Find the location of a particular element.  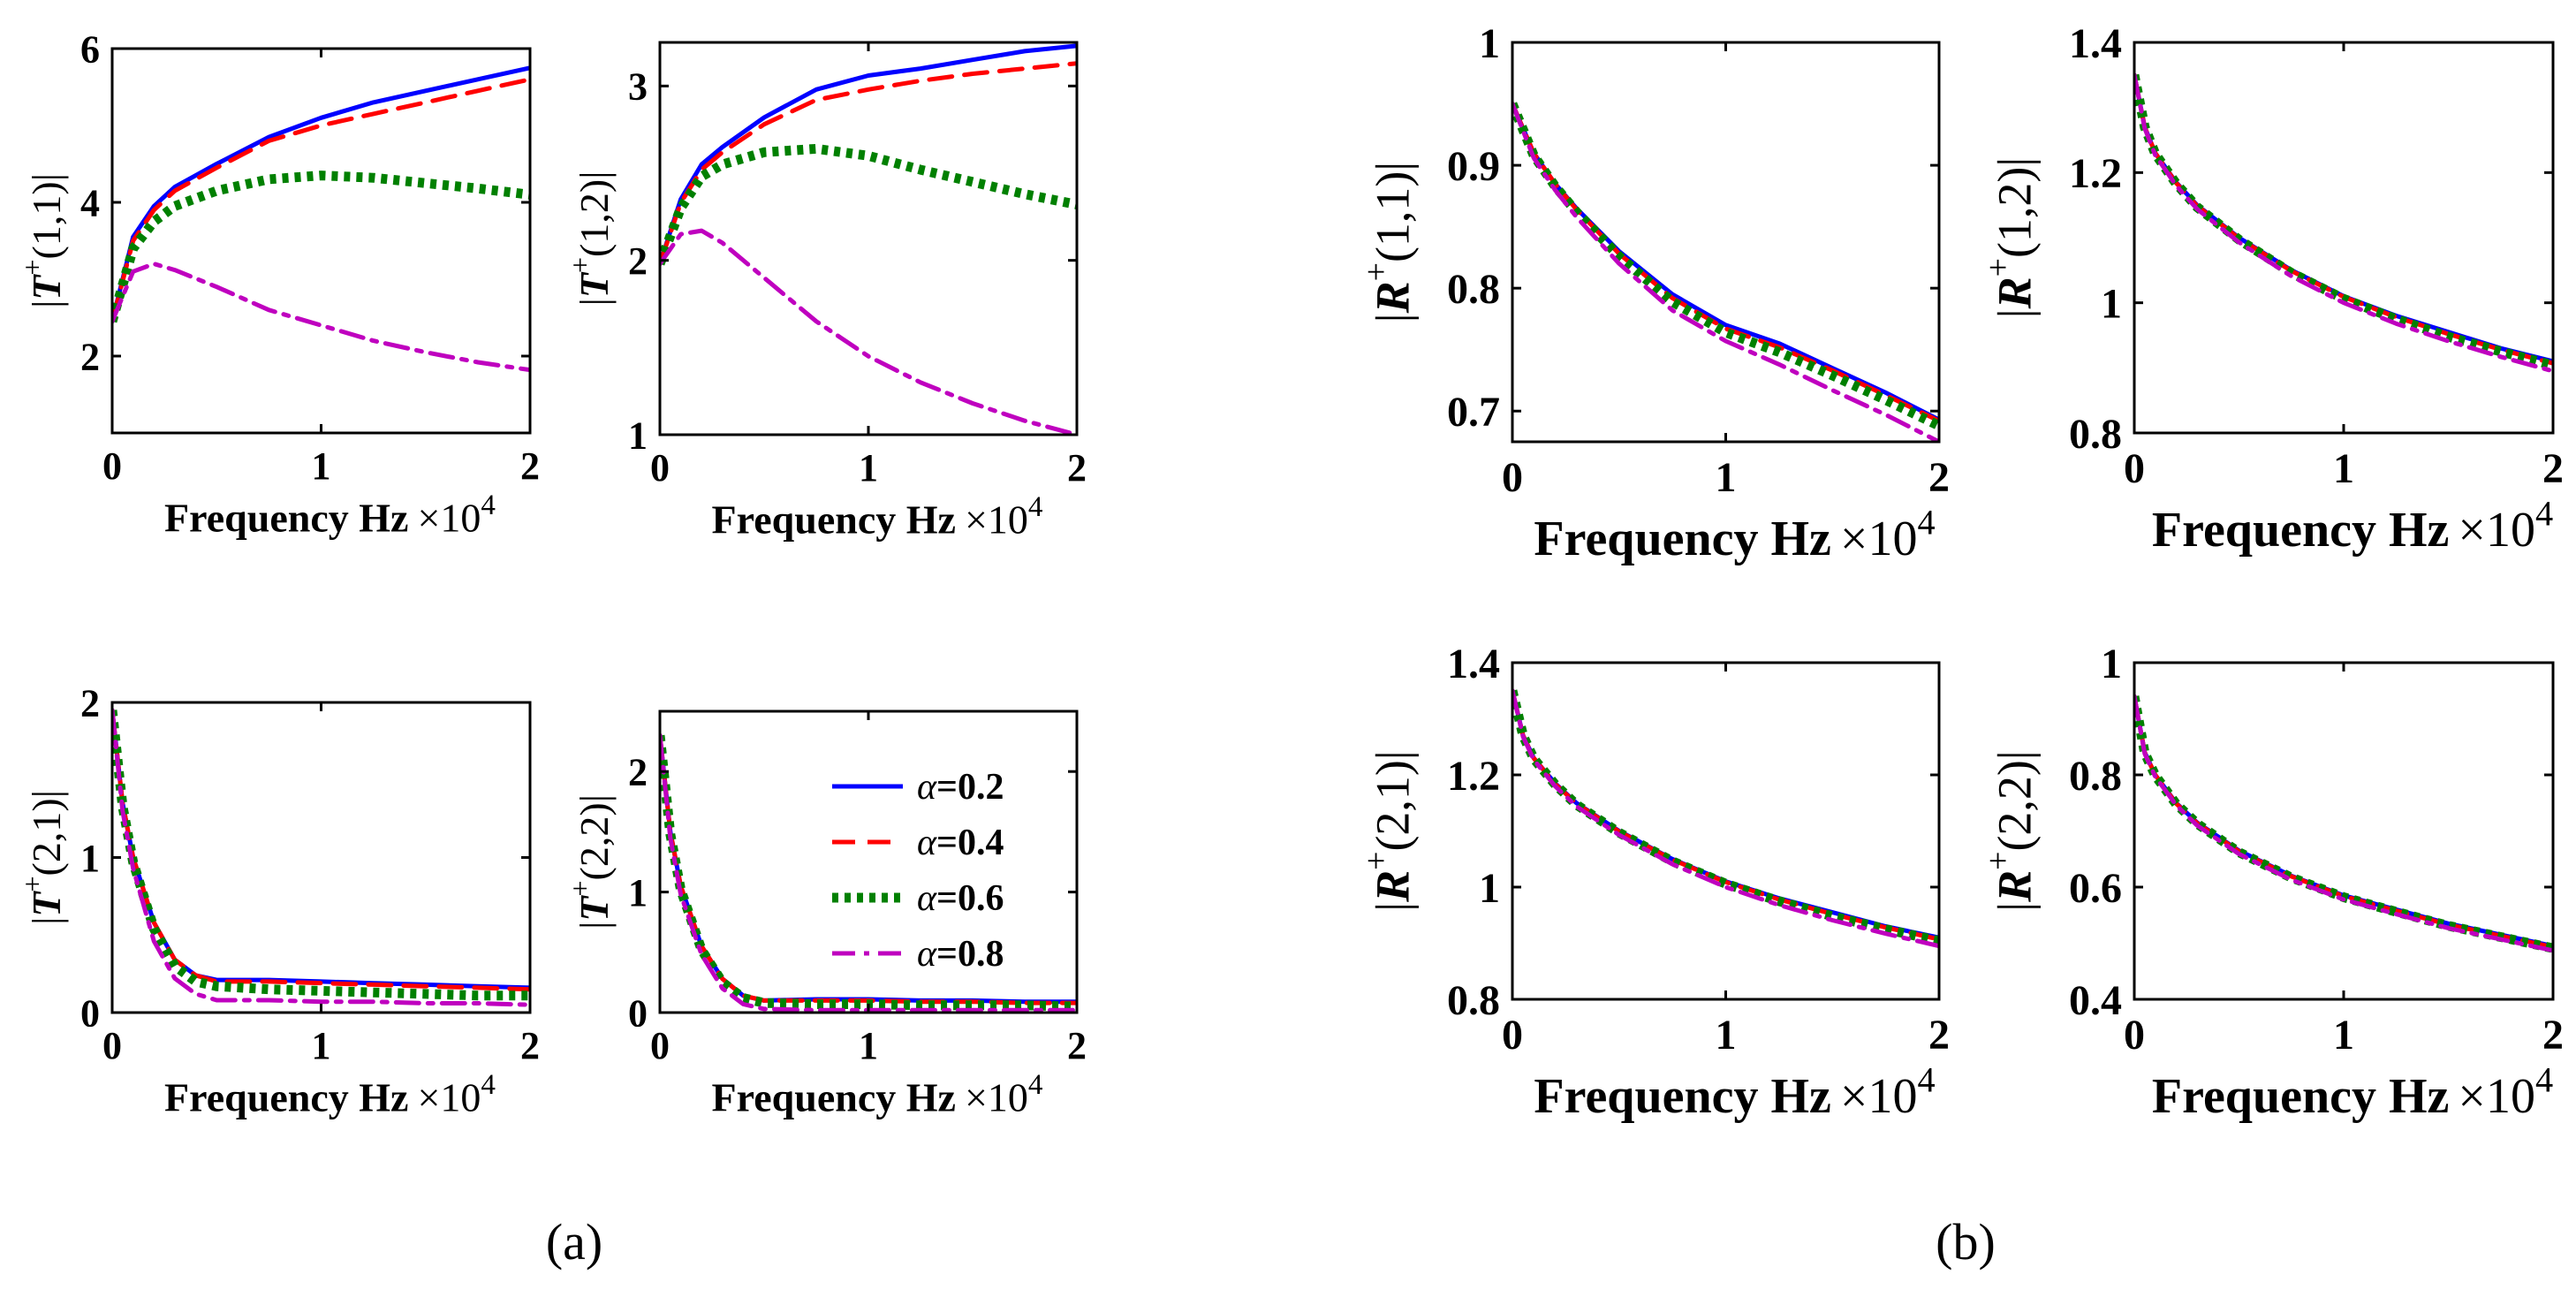

legend-value-2: =0.6 is located at coordinates (970, 898).